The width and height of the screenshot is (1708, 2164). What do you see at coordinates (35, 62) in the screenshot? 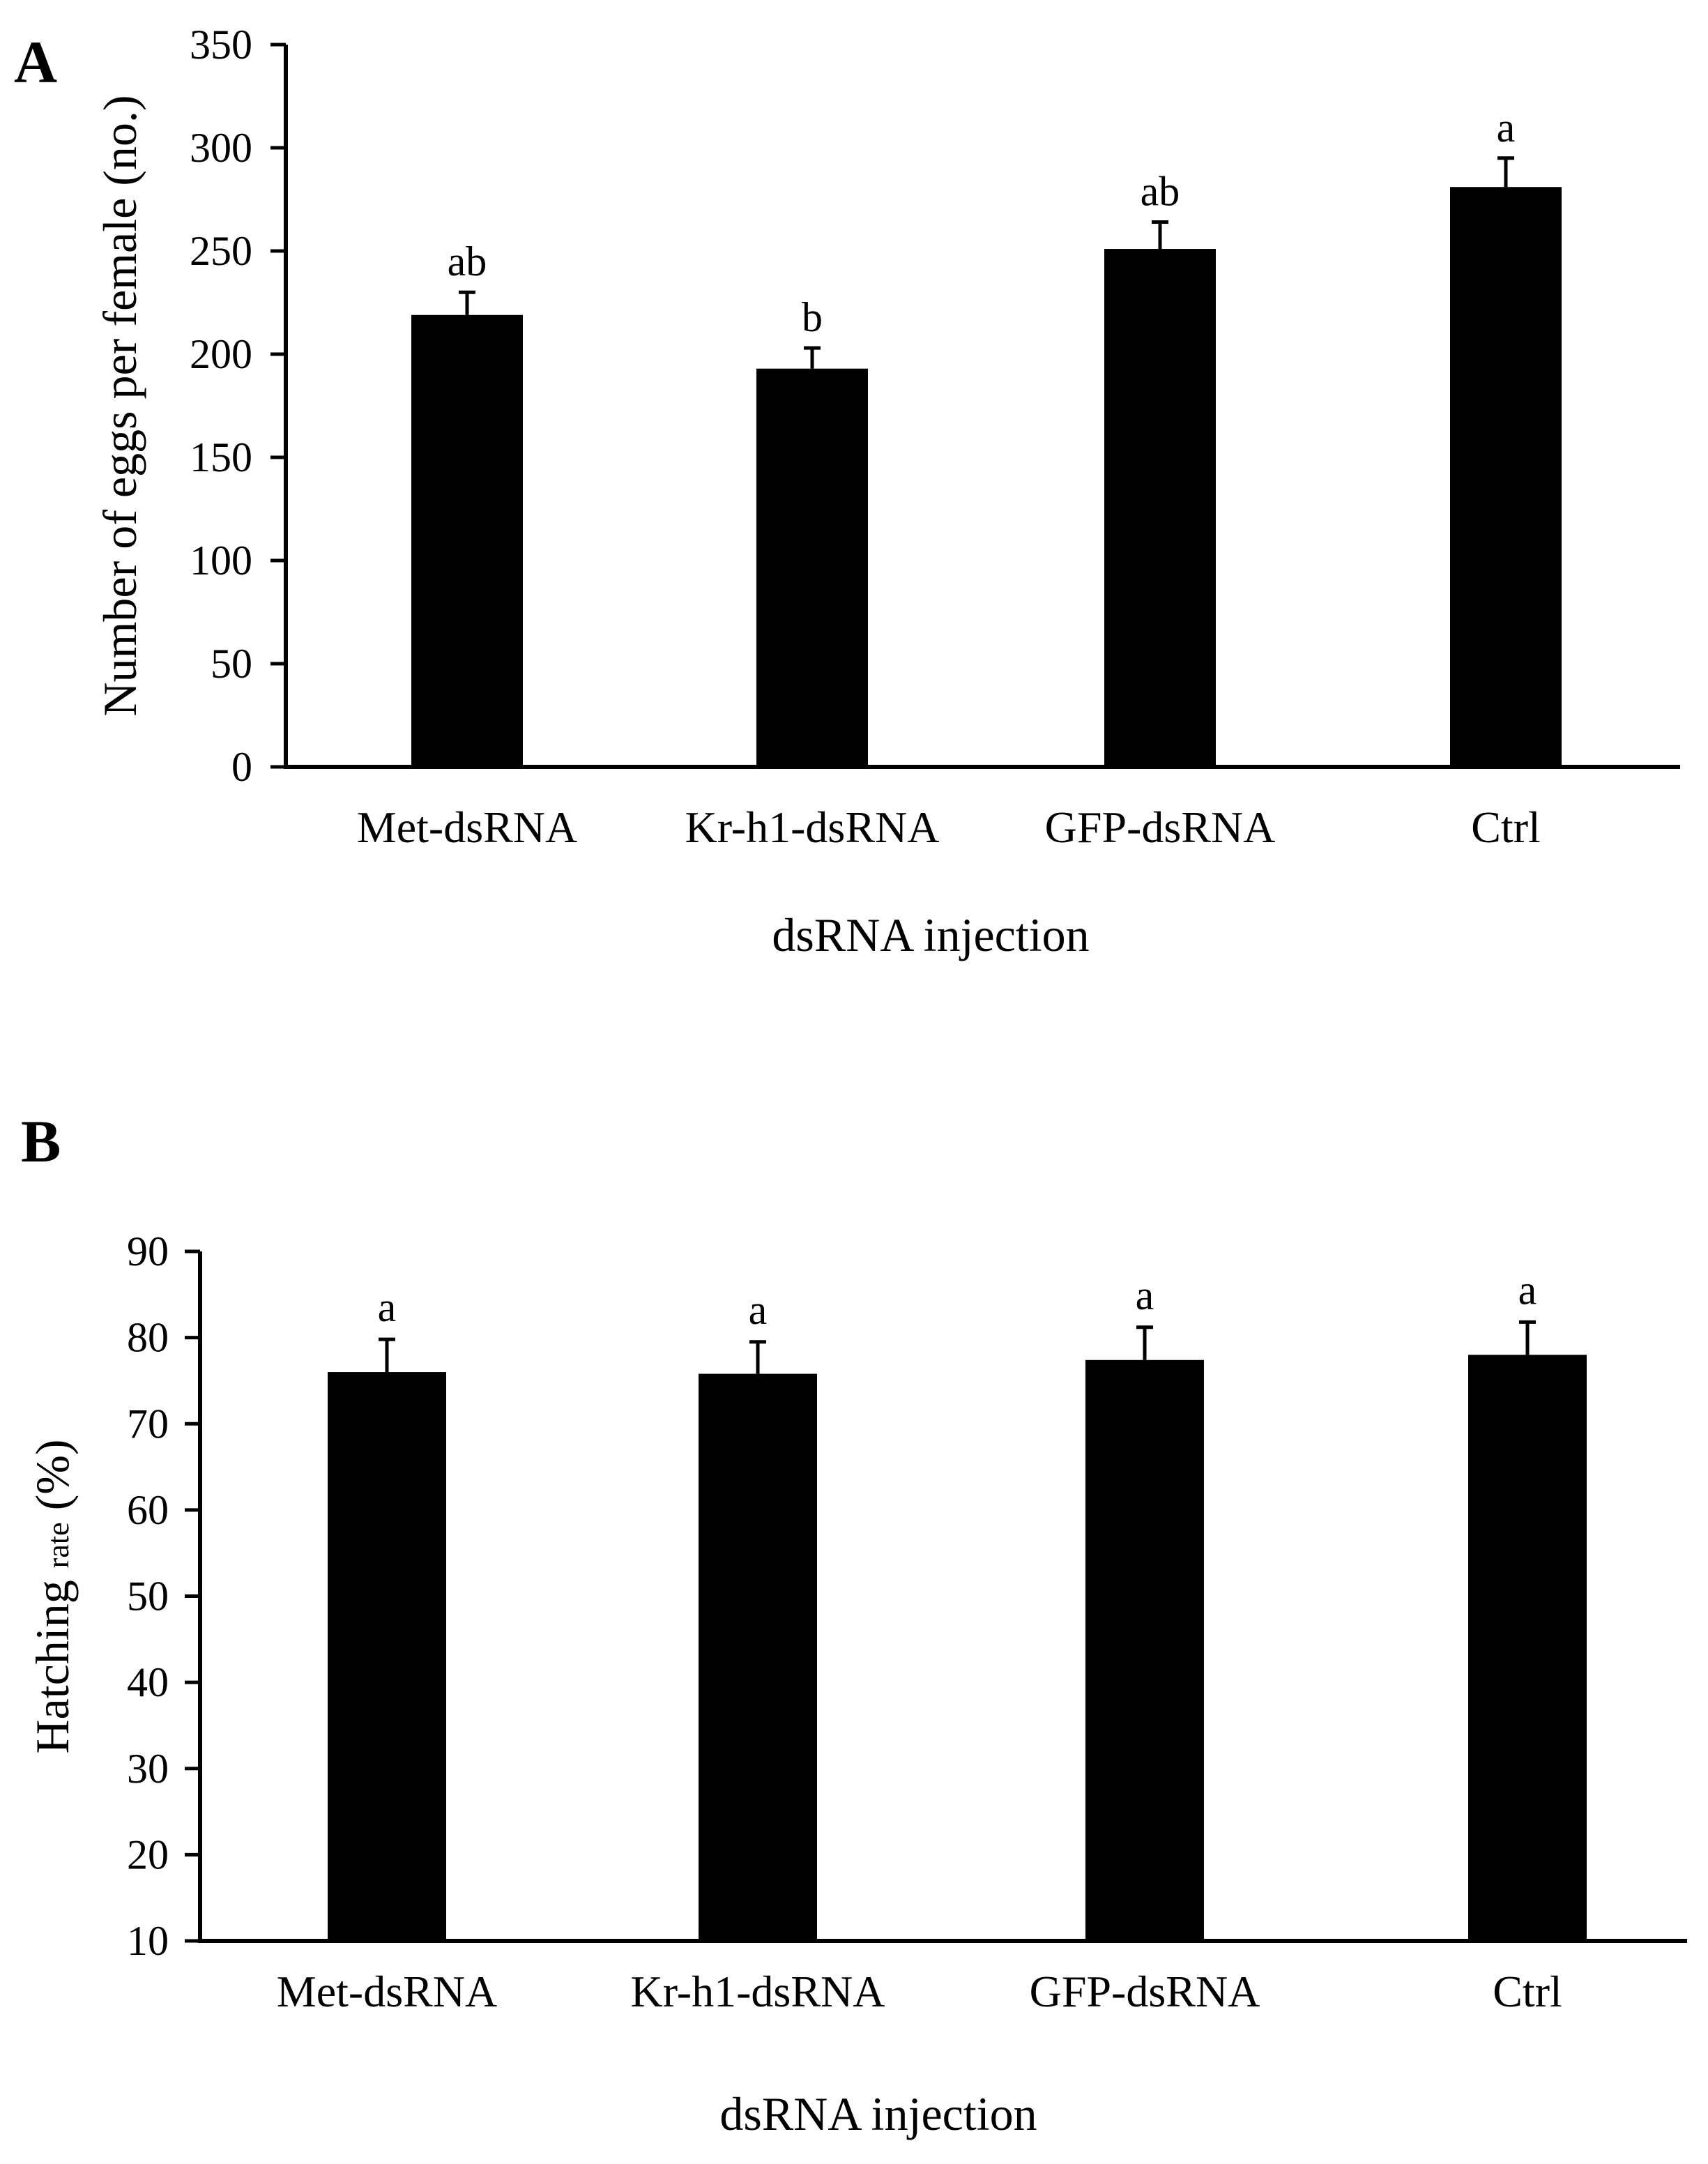
I see `panel-a-label: A` at bounding box center [35, 62].